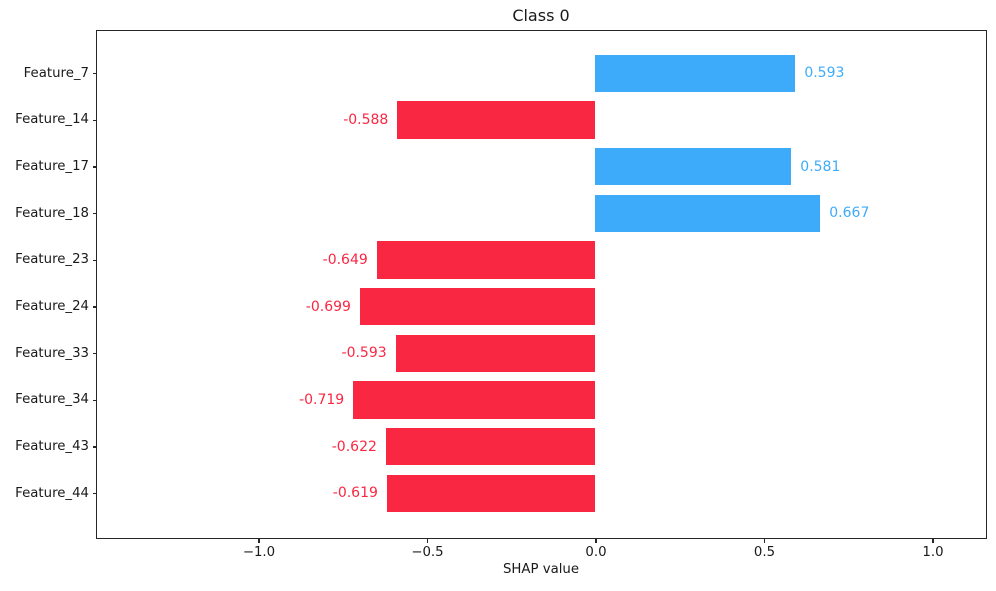 This screenshot has height=591, width=996. I want to click on y-tick-label-feature_14: Feature_14, so click(52, 120).